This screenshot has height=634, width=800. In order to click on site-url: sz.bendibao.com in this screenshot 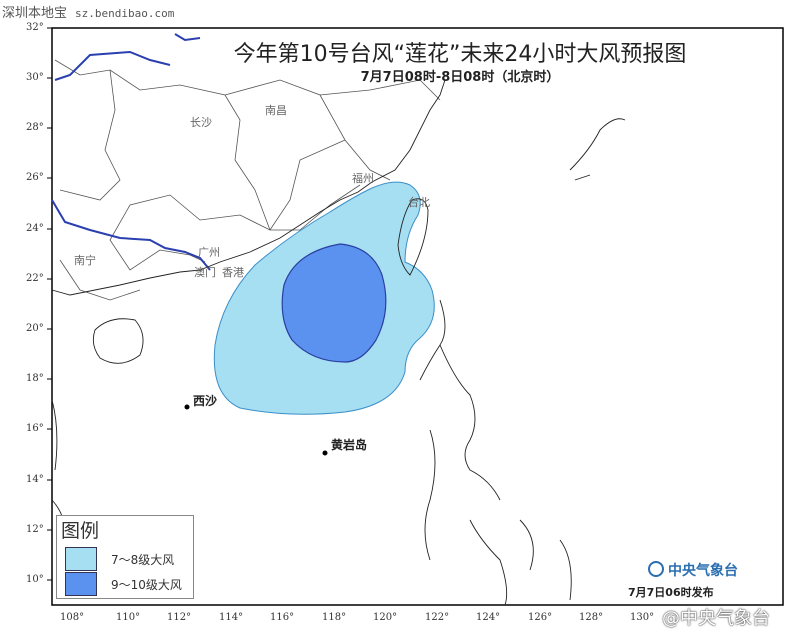, I will do `click(125, 13)`.